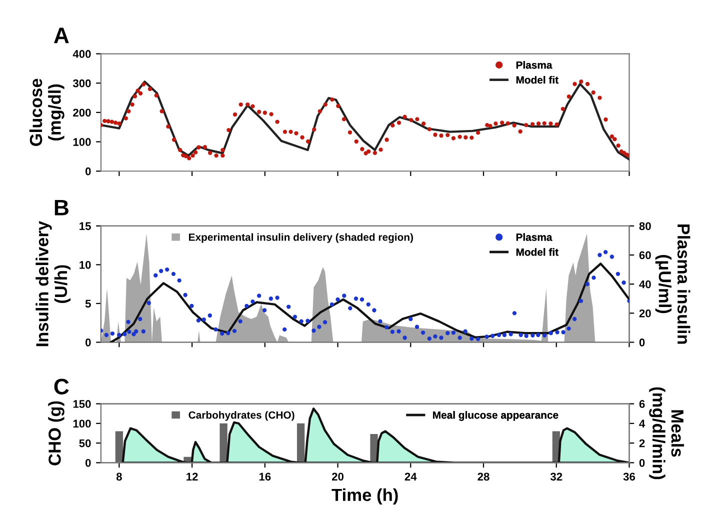 This screenshot has width=711, height=517. What do you see at coordinates (82, 112) in the screenshot?
I see `y-tick-label: 200` at bounding box center [82, 112].